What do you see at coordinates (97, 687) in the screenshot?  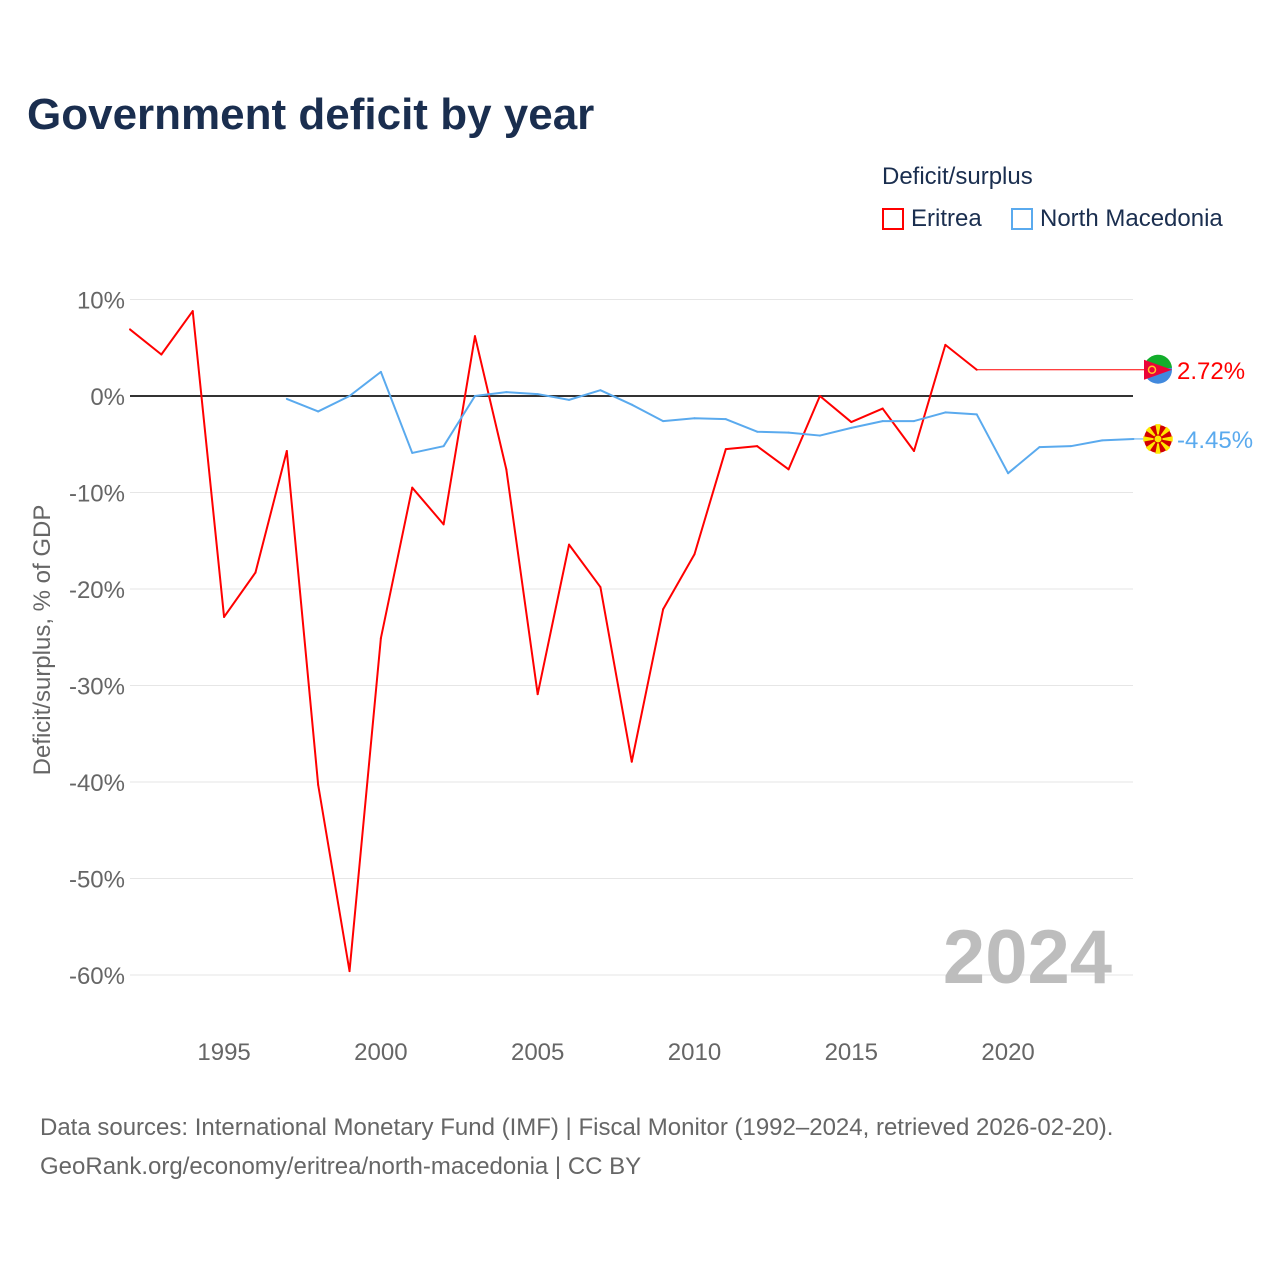 I see `y-tick-label: -30%` at bounding box center [97, 687].